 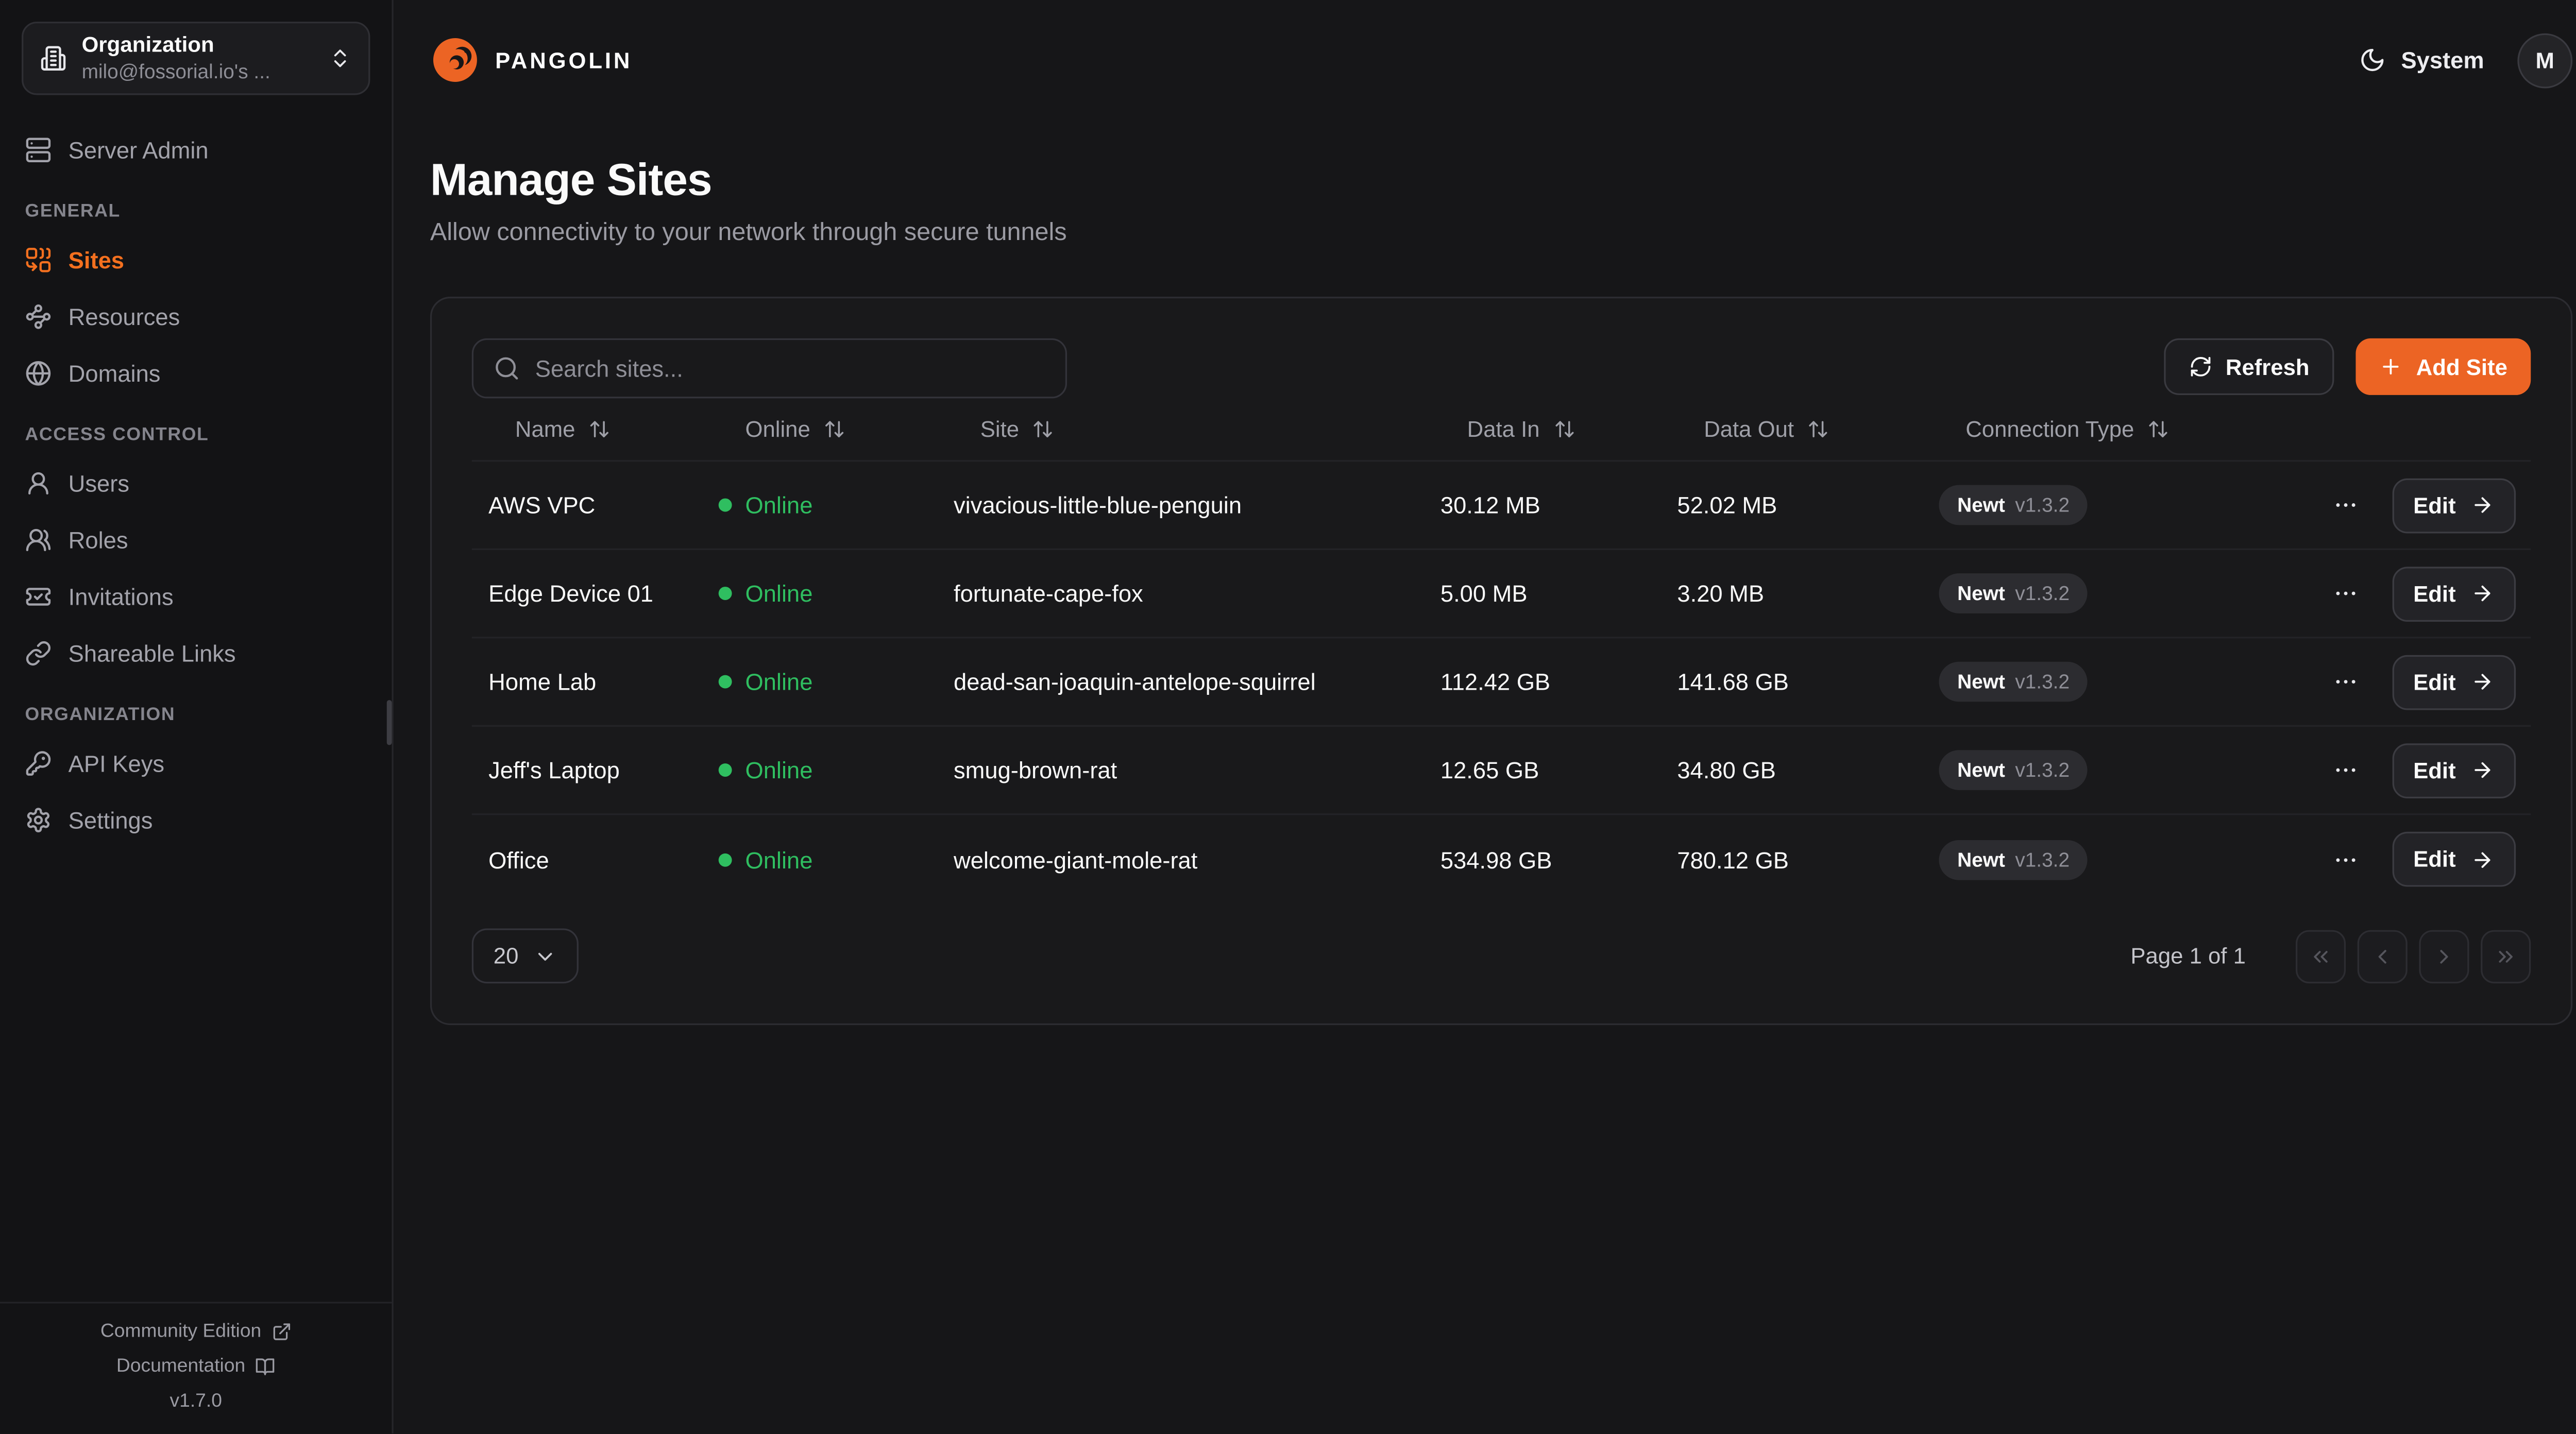 What do you see at coordinates (117, 435) in the screenshot?
I see `sidebar-section-label-access-control: ACCESS CONTROL` at bounding box center [117, 435].